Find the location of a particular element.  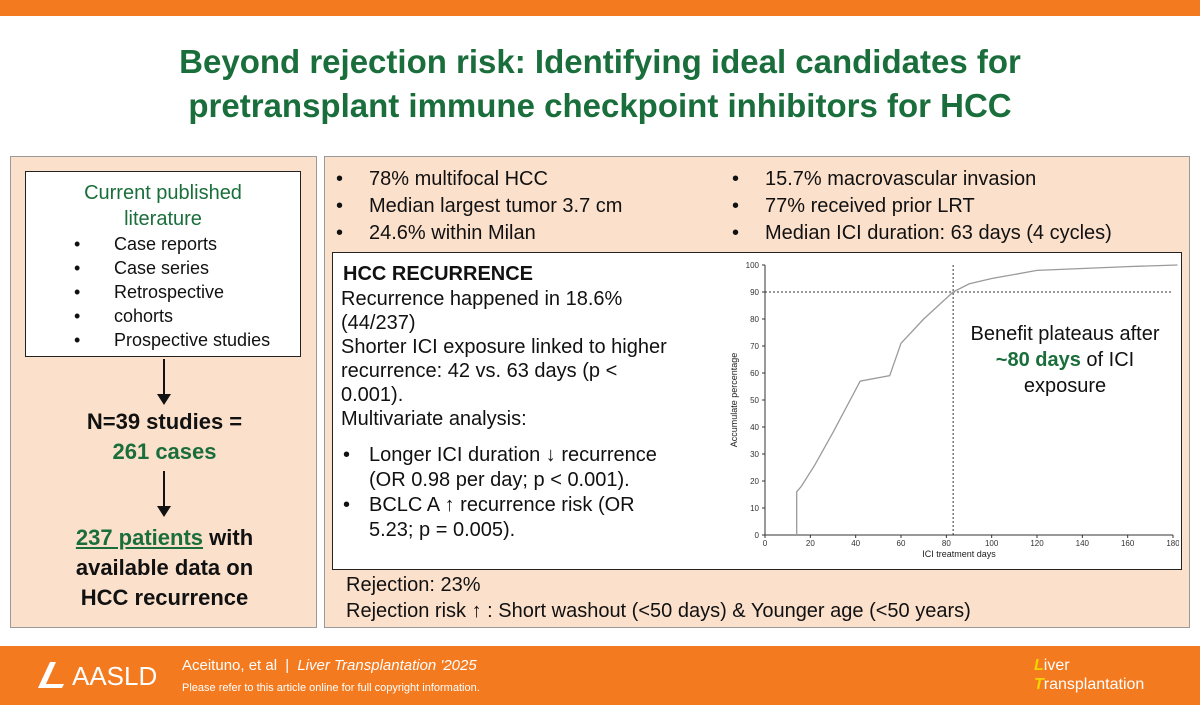

recurrence-line: Recurrence happened in 18.6% is located at coordinates (482, 299).